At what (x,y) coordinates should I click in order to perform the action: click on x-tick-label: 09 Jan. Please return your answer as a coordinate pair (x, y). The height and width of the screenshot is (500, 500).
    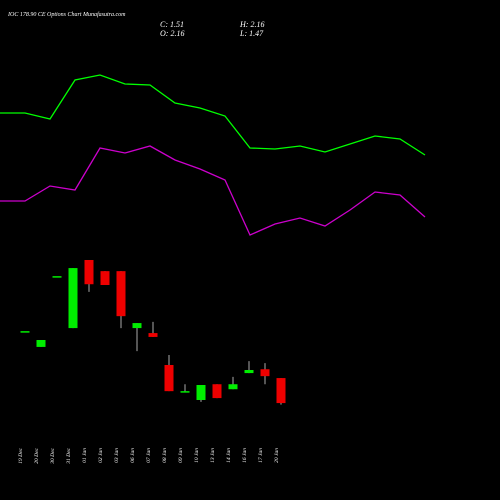
    Looking at the image, I should click on (181, 455).